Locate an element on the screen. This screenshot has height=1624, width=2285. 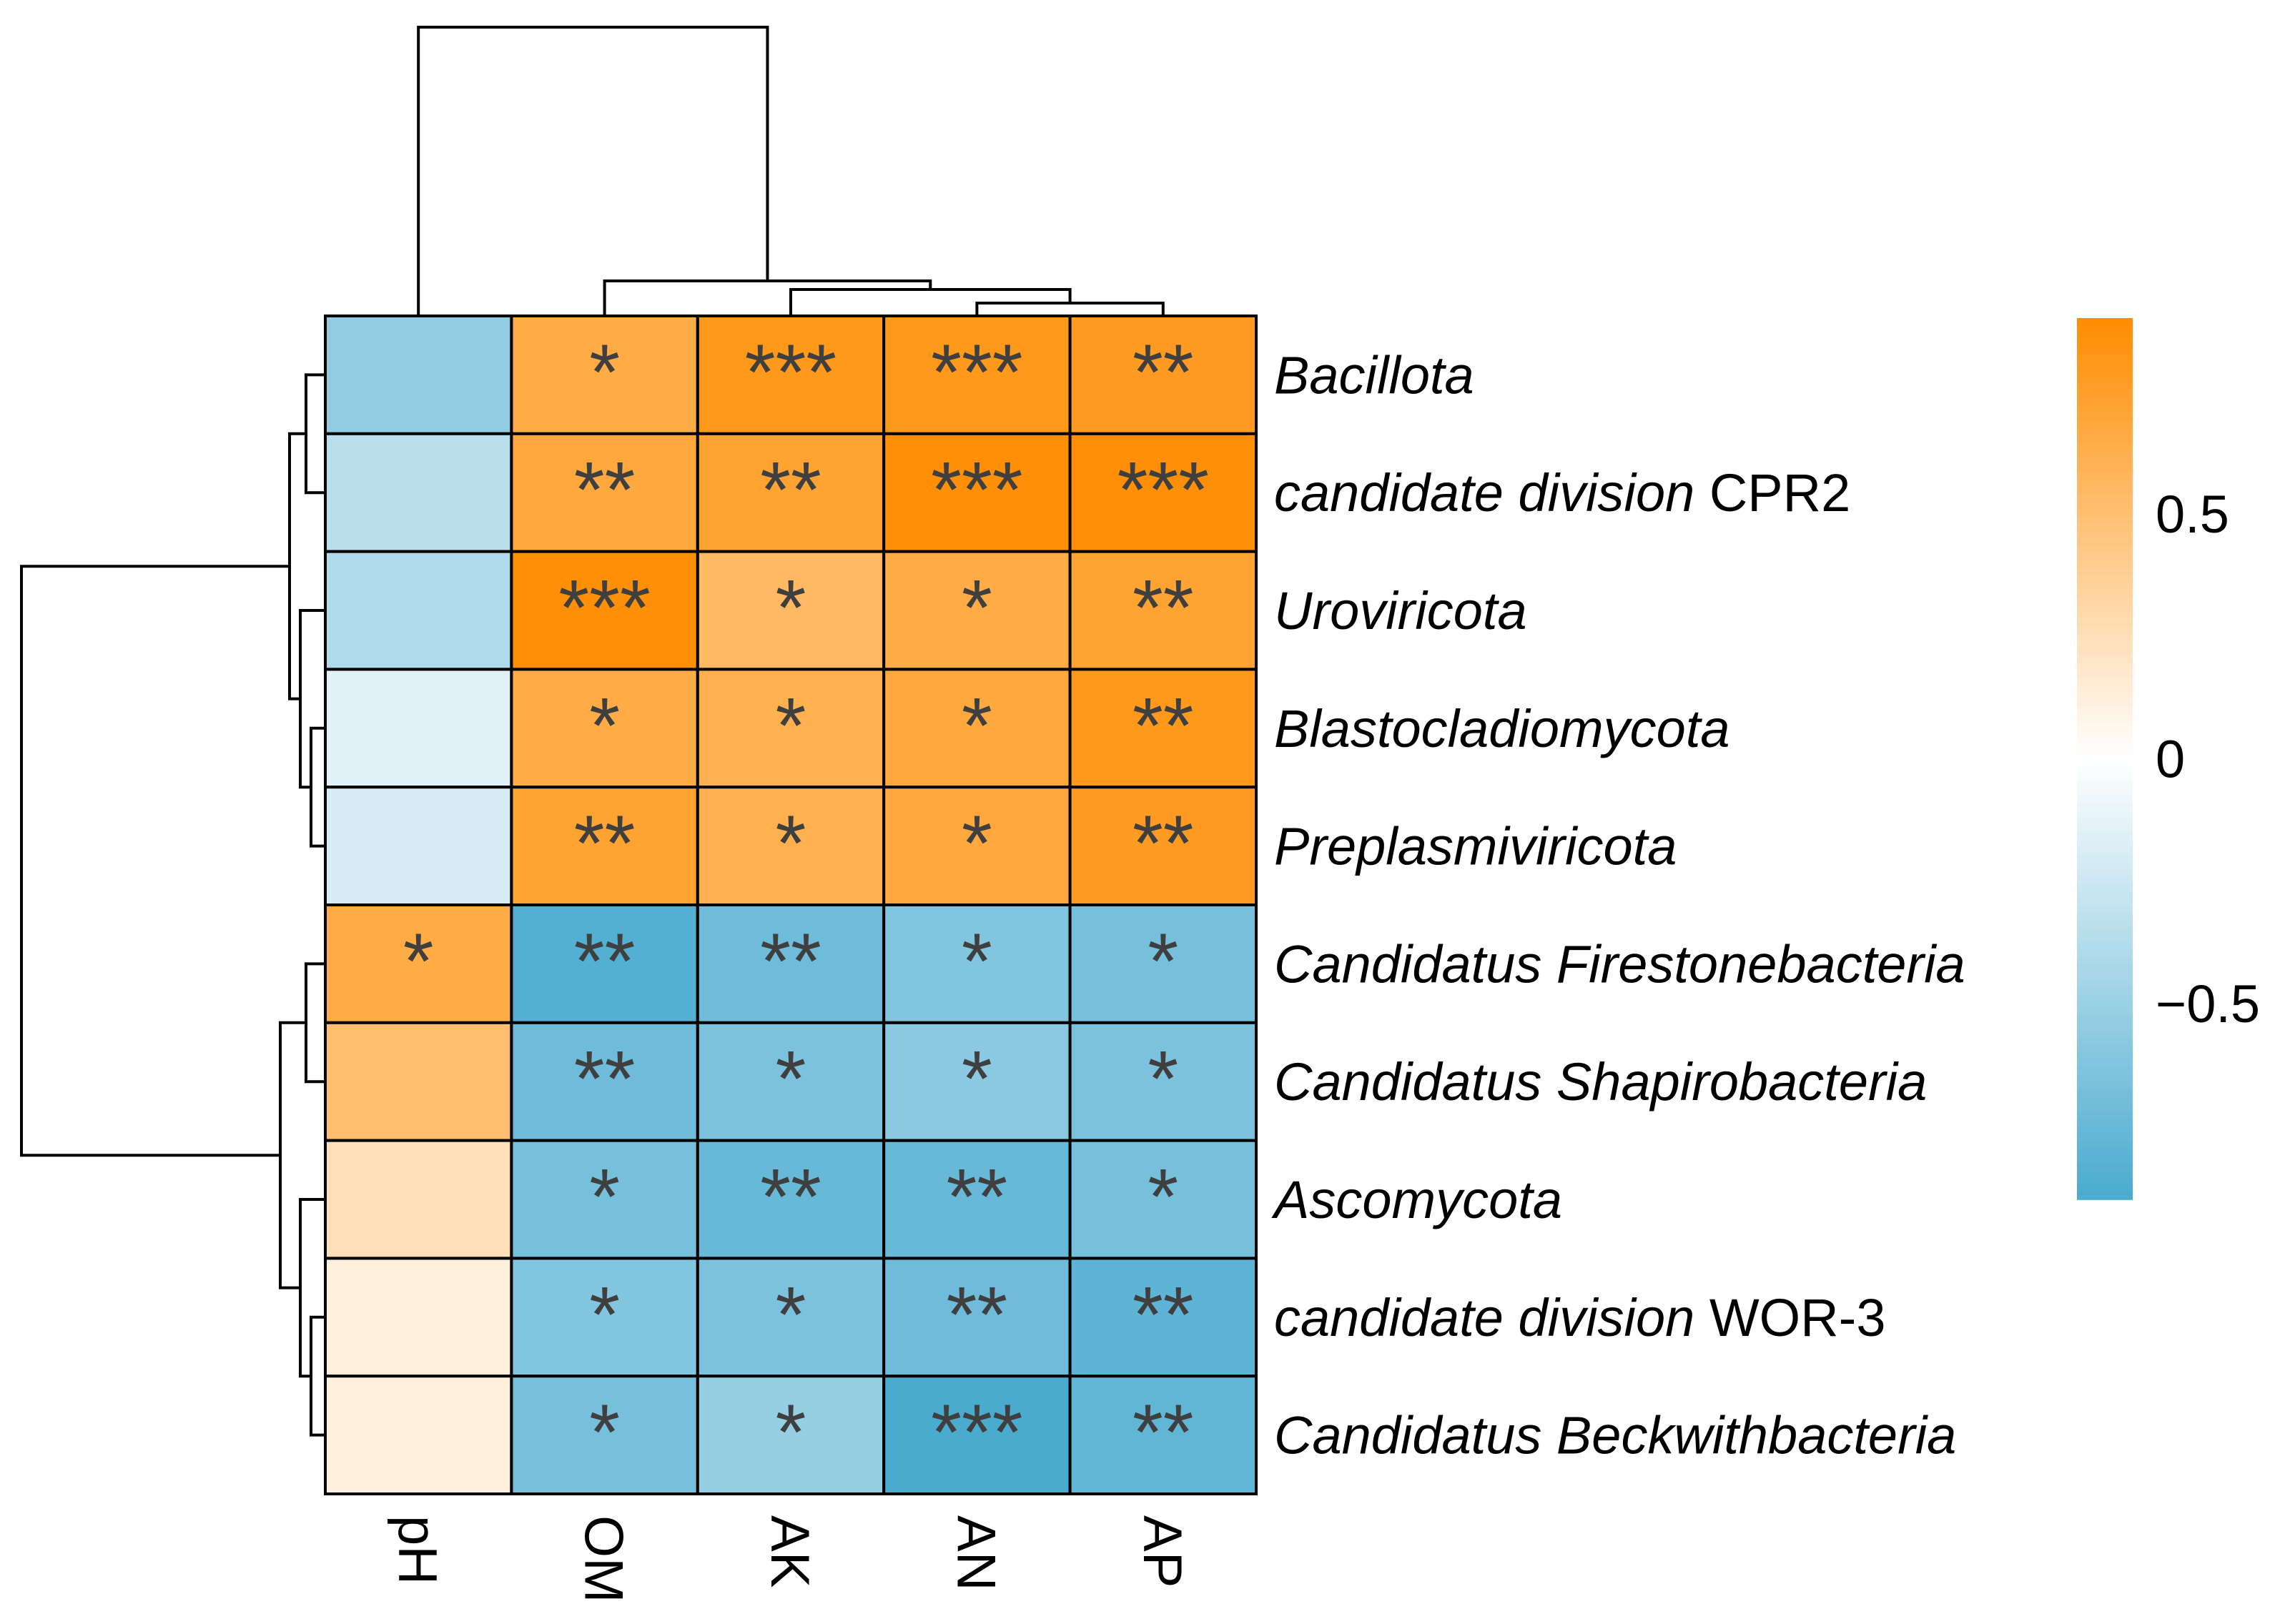
column-labels: pH OM AK AN AP is located at coordinates (790, 1559).